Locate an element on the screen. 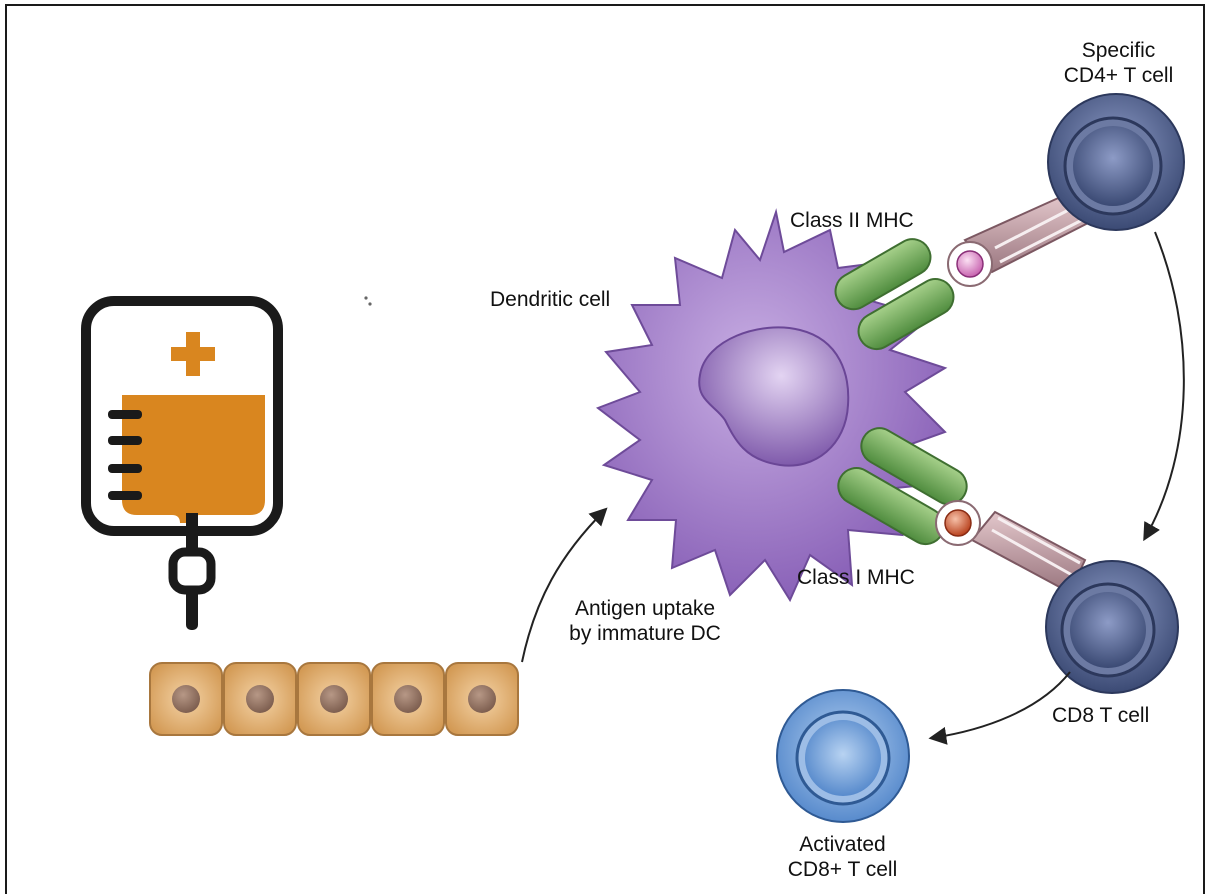  help-arrow is located at coordinates (1164, 386).